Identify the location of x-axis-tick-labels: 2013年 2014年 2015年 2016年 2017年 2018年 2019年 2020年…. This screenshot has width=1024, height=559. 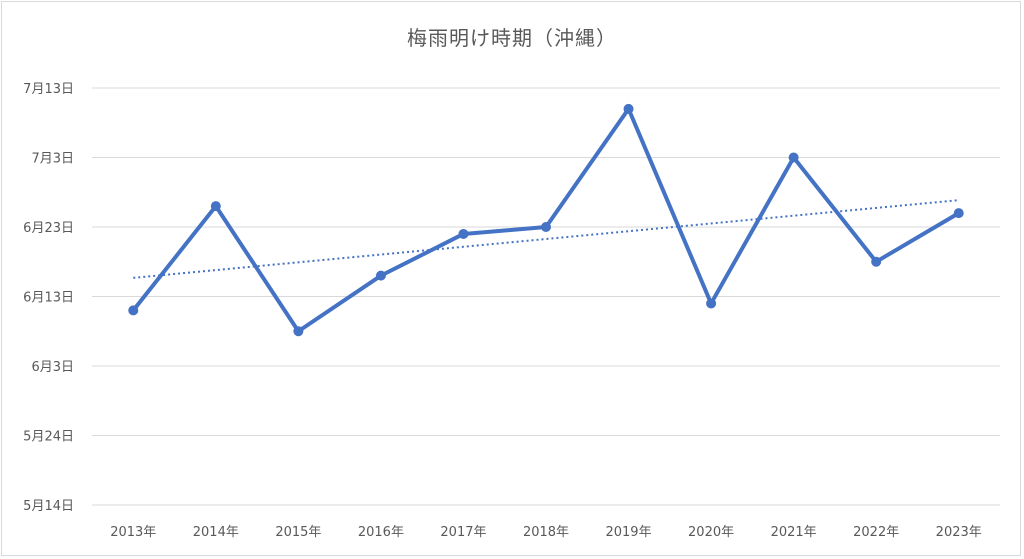
(546, 532).